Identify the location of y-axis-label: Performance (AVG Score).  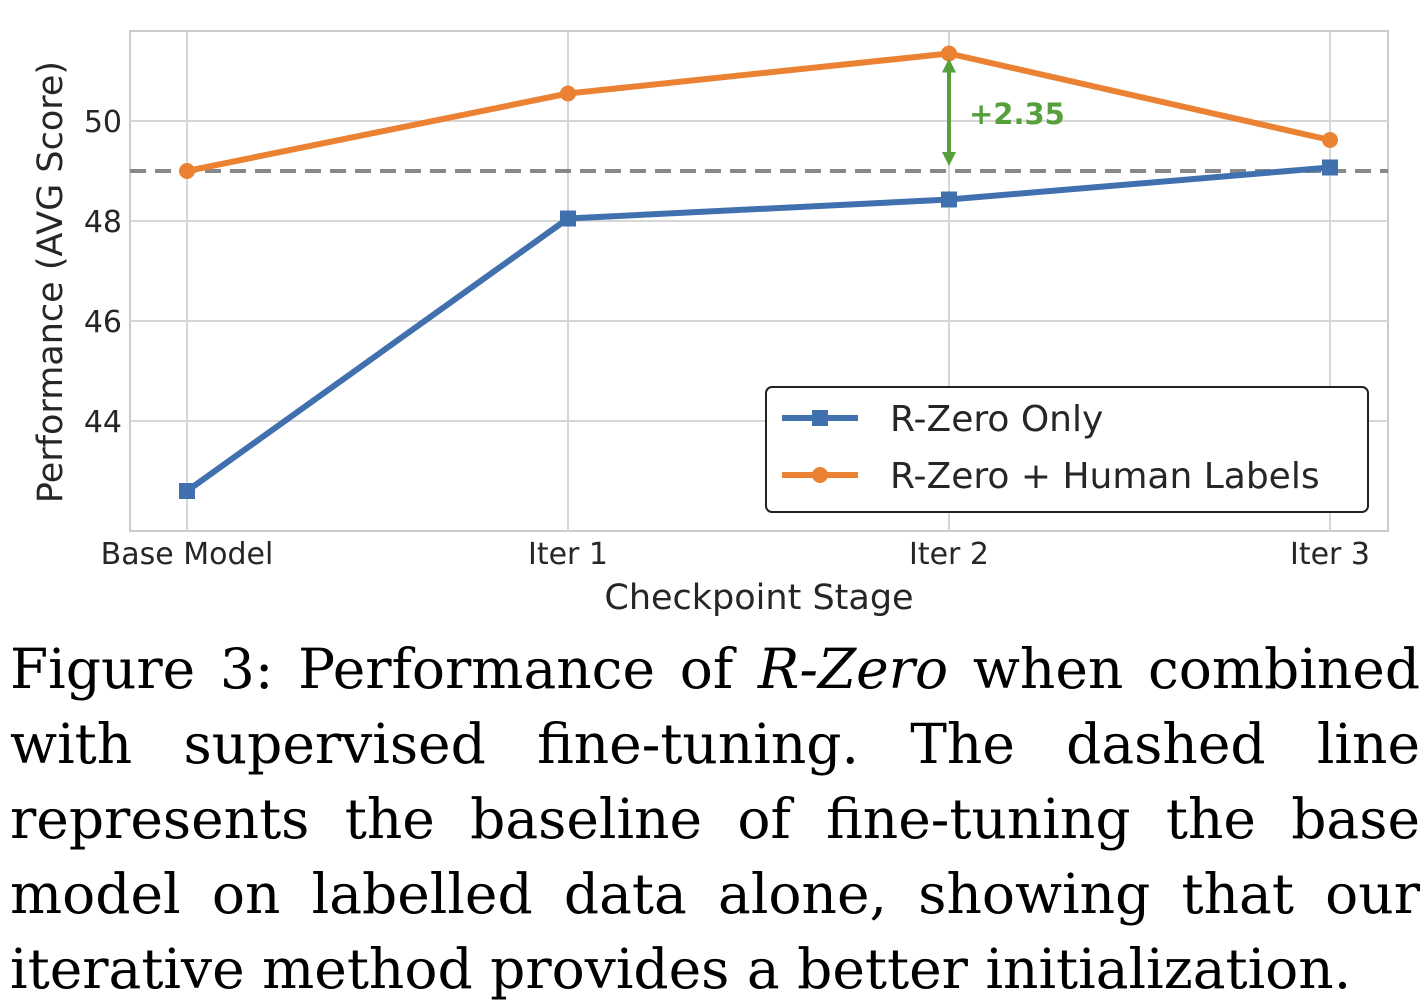
(51, 282).